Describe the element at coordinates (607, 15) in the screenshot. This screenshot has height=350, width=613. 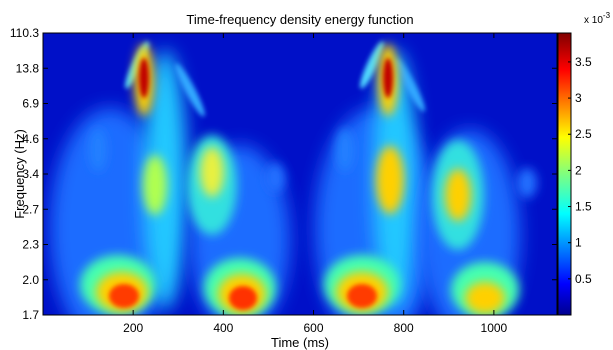
I see `colorbar-multiplier-exponent: -3` at that location.